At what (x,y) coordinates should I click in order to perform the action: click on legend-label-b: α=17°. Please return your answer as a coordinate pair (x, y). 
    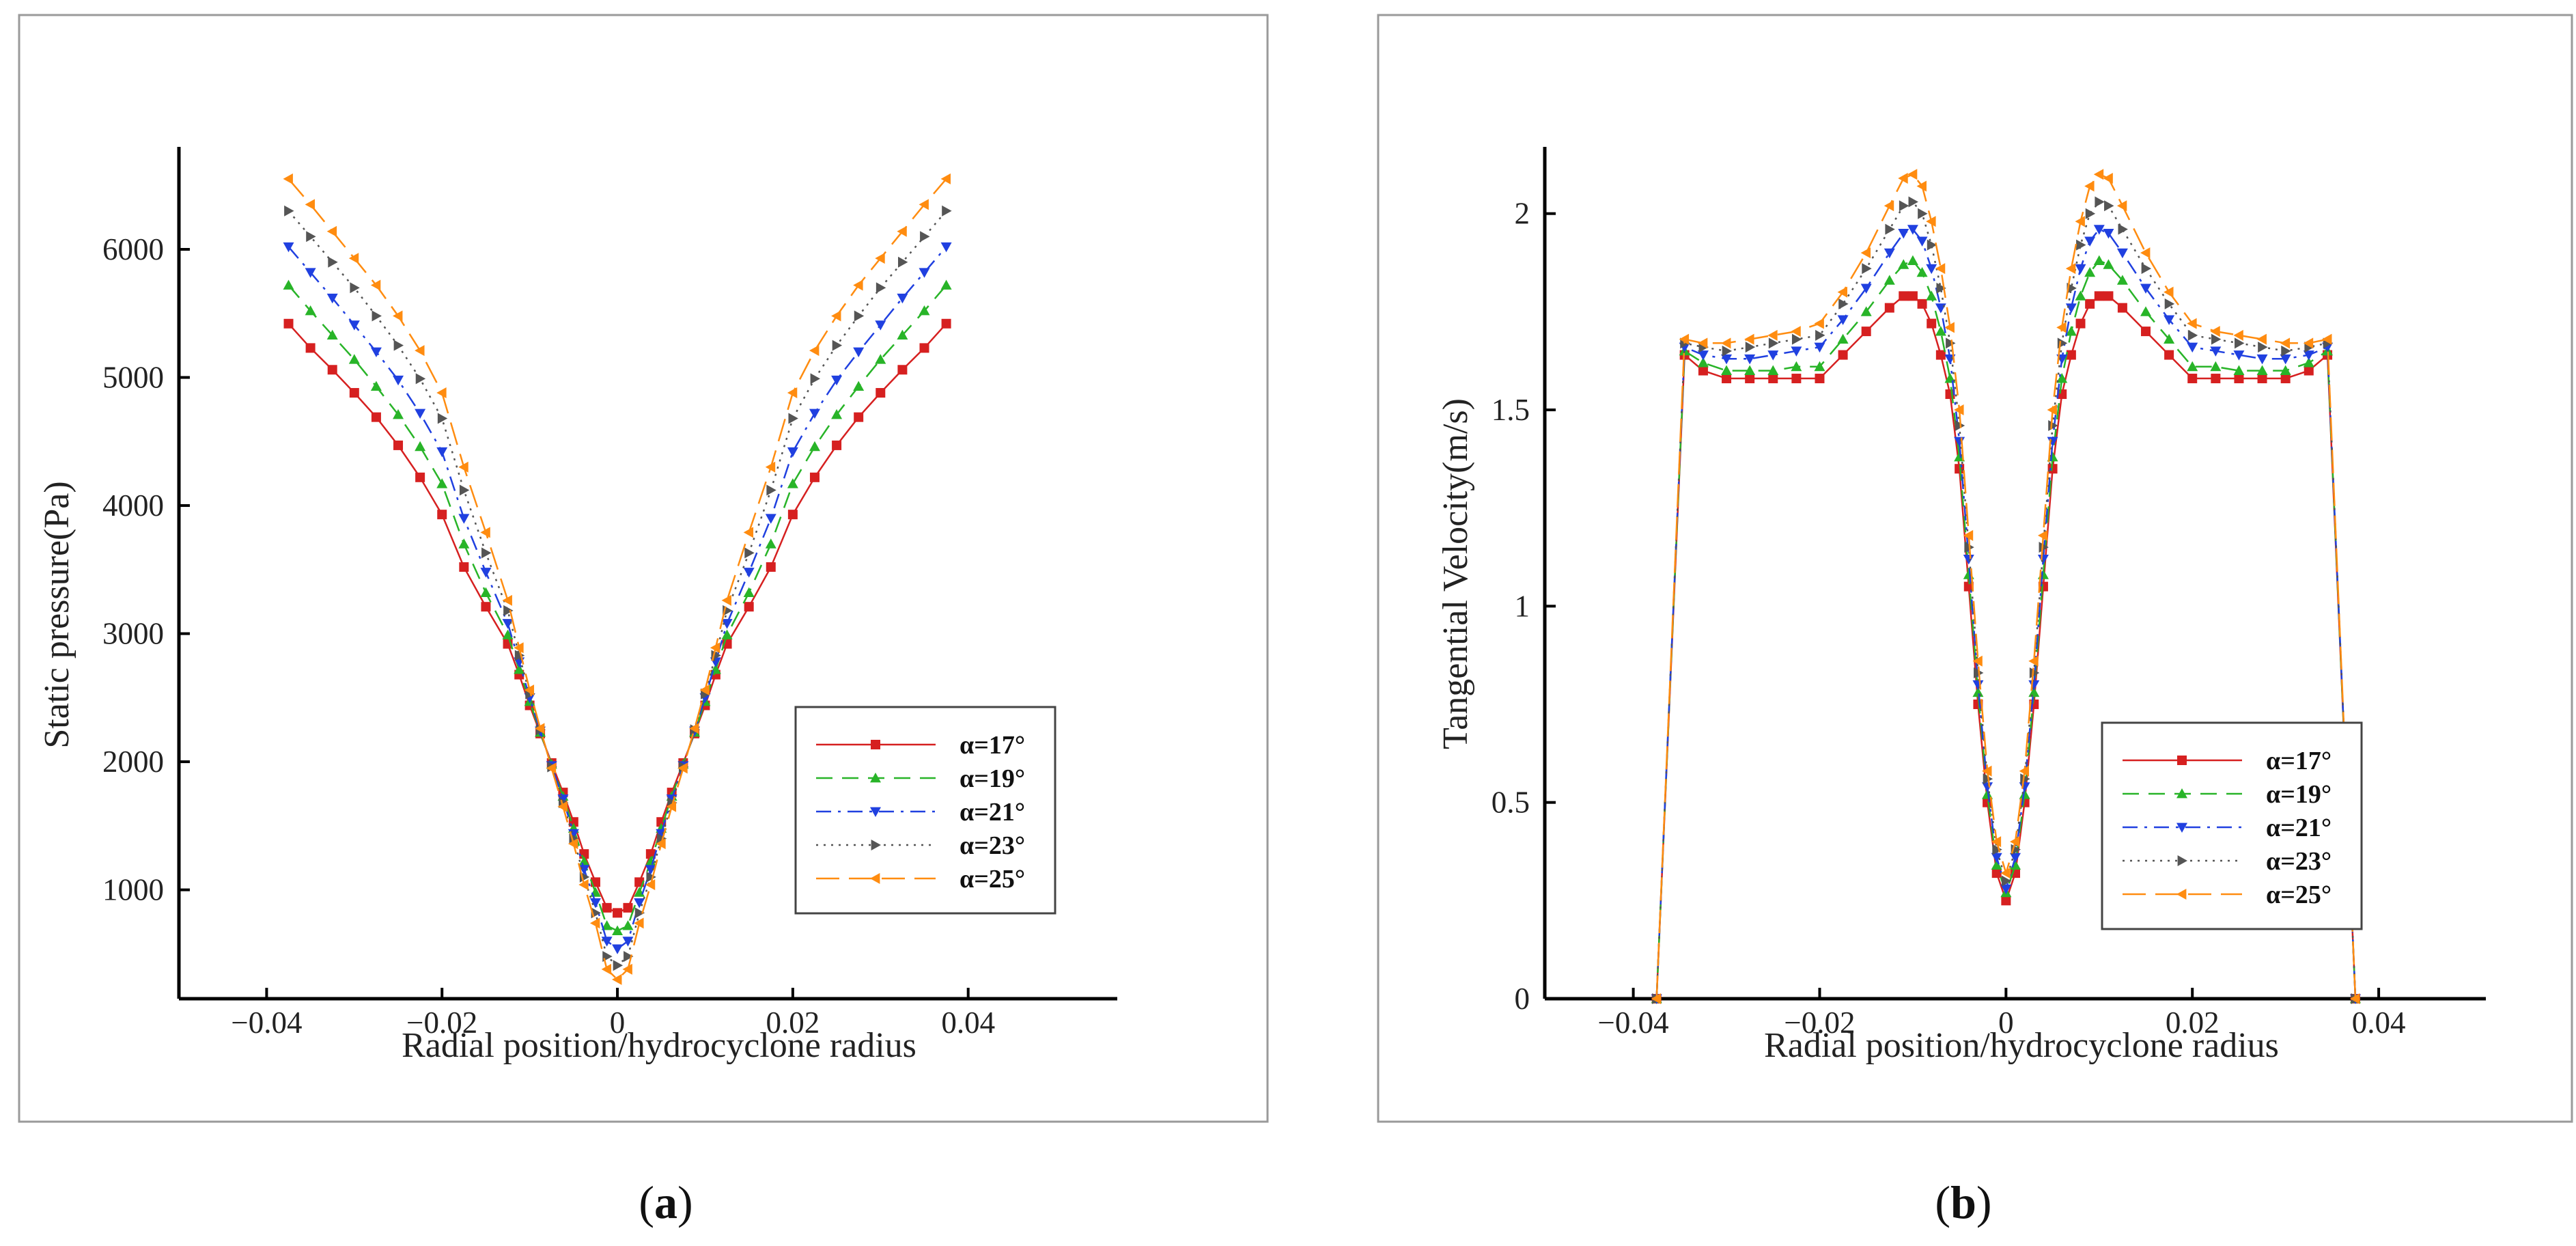
    Looking at the image, I should click on (2299, 761).